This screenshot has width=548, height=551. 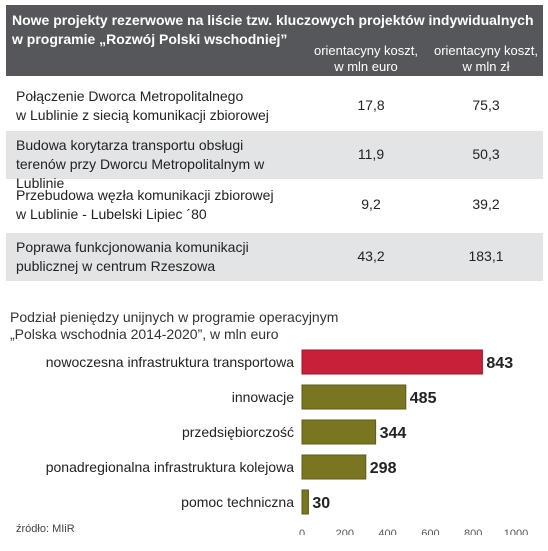 I want to click on data-label: 344, so click(x=393, y=433).